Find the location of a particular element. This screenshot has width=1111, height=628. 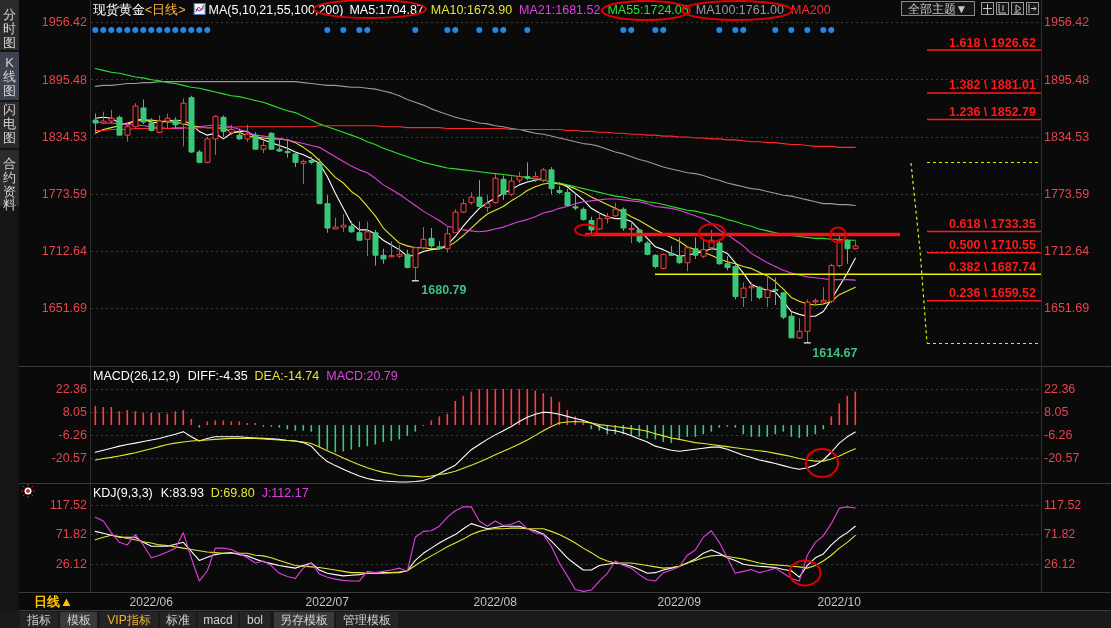

y-tick-label: 71.82 is located at coordinates (71, 534).